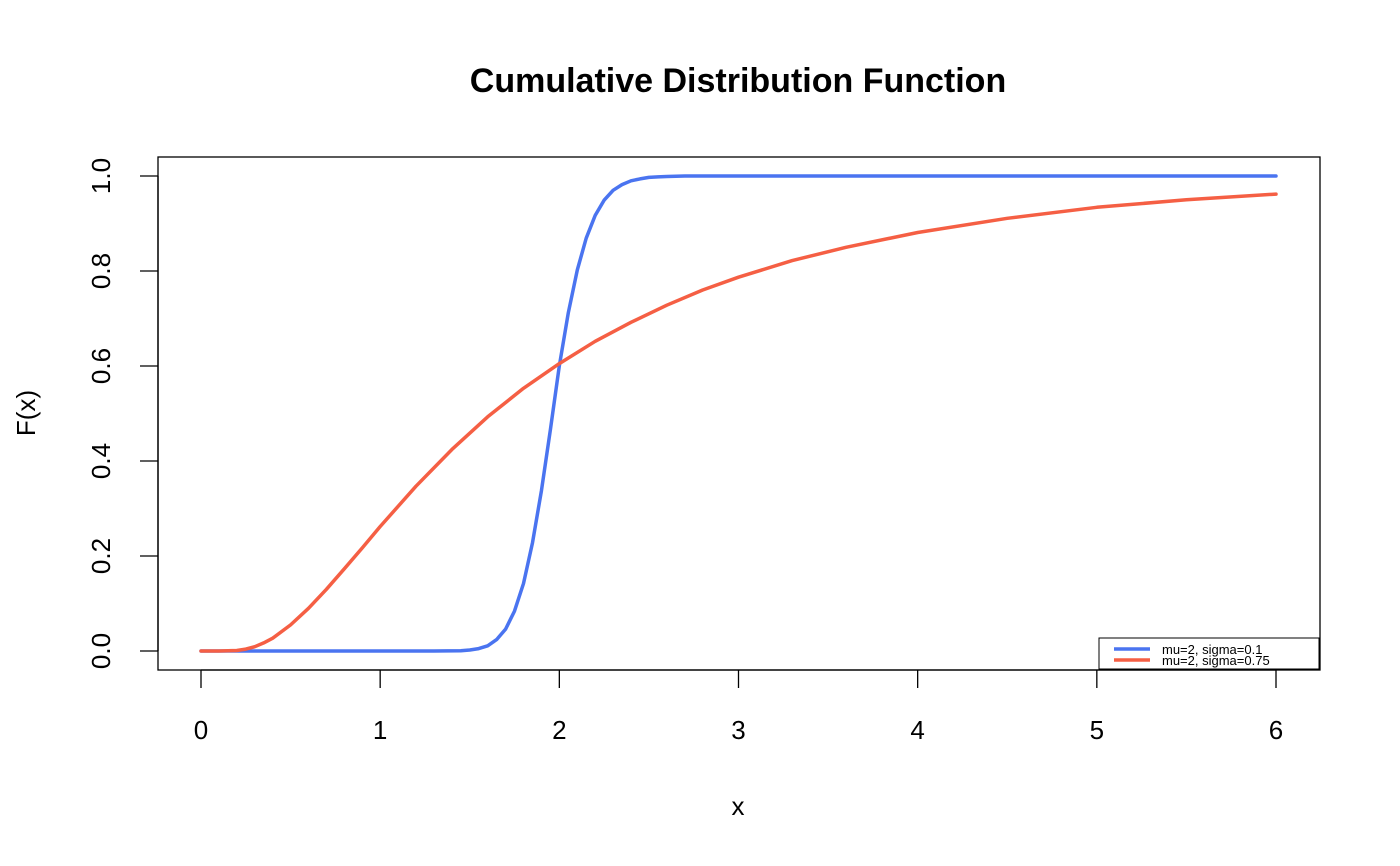 The height and width of the screenshot is (866, 1400). Describe the element at coordinates (101, 366) in the screenshot. I see `y-tick-label: 0.6` at that location.